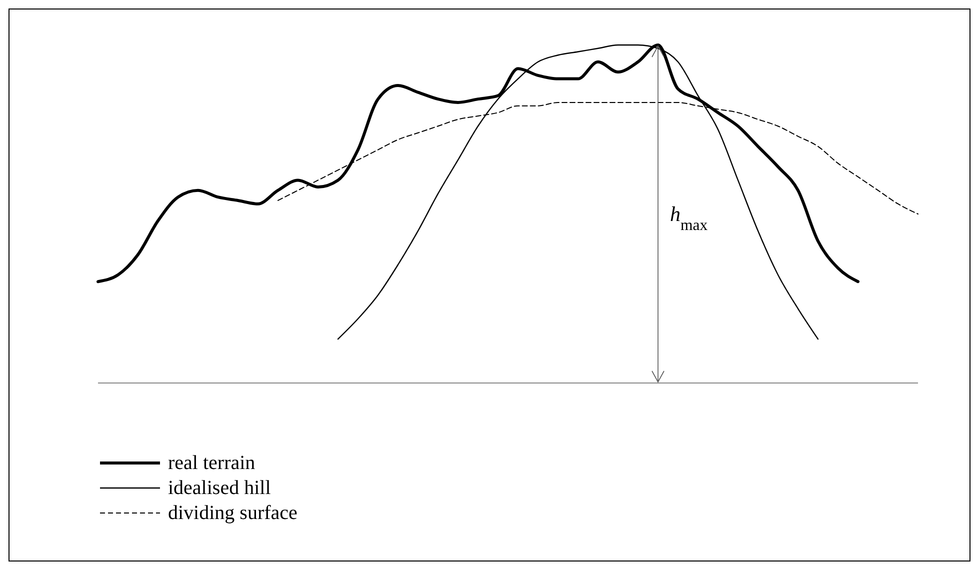  I want to click on legend-label: dividing surface, so click(233, 513).